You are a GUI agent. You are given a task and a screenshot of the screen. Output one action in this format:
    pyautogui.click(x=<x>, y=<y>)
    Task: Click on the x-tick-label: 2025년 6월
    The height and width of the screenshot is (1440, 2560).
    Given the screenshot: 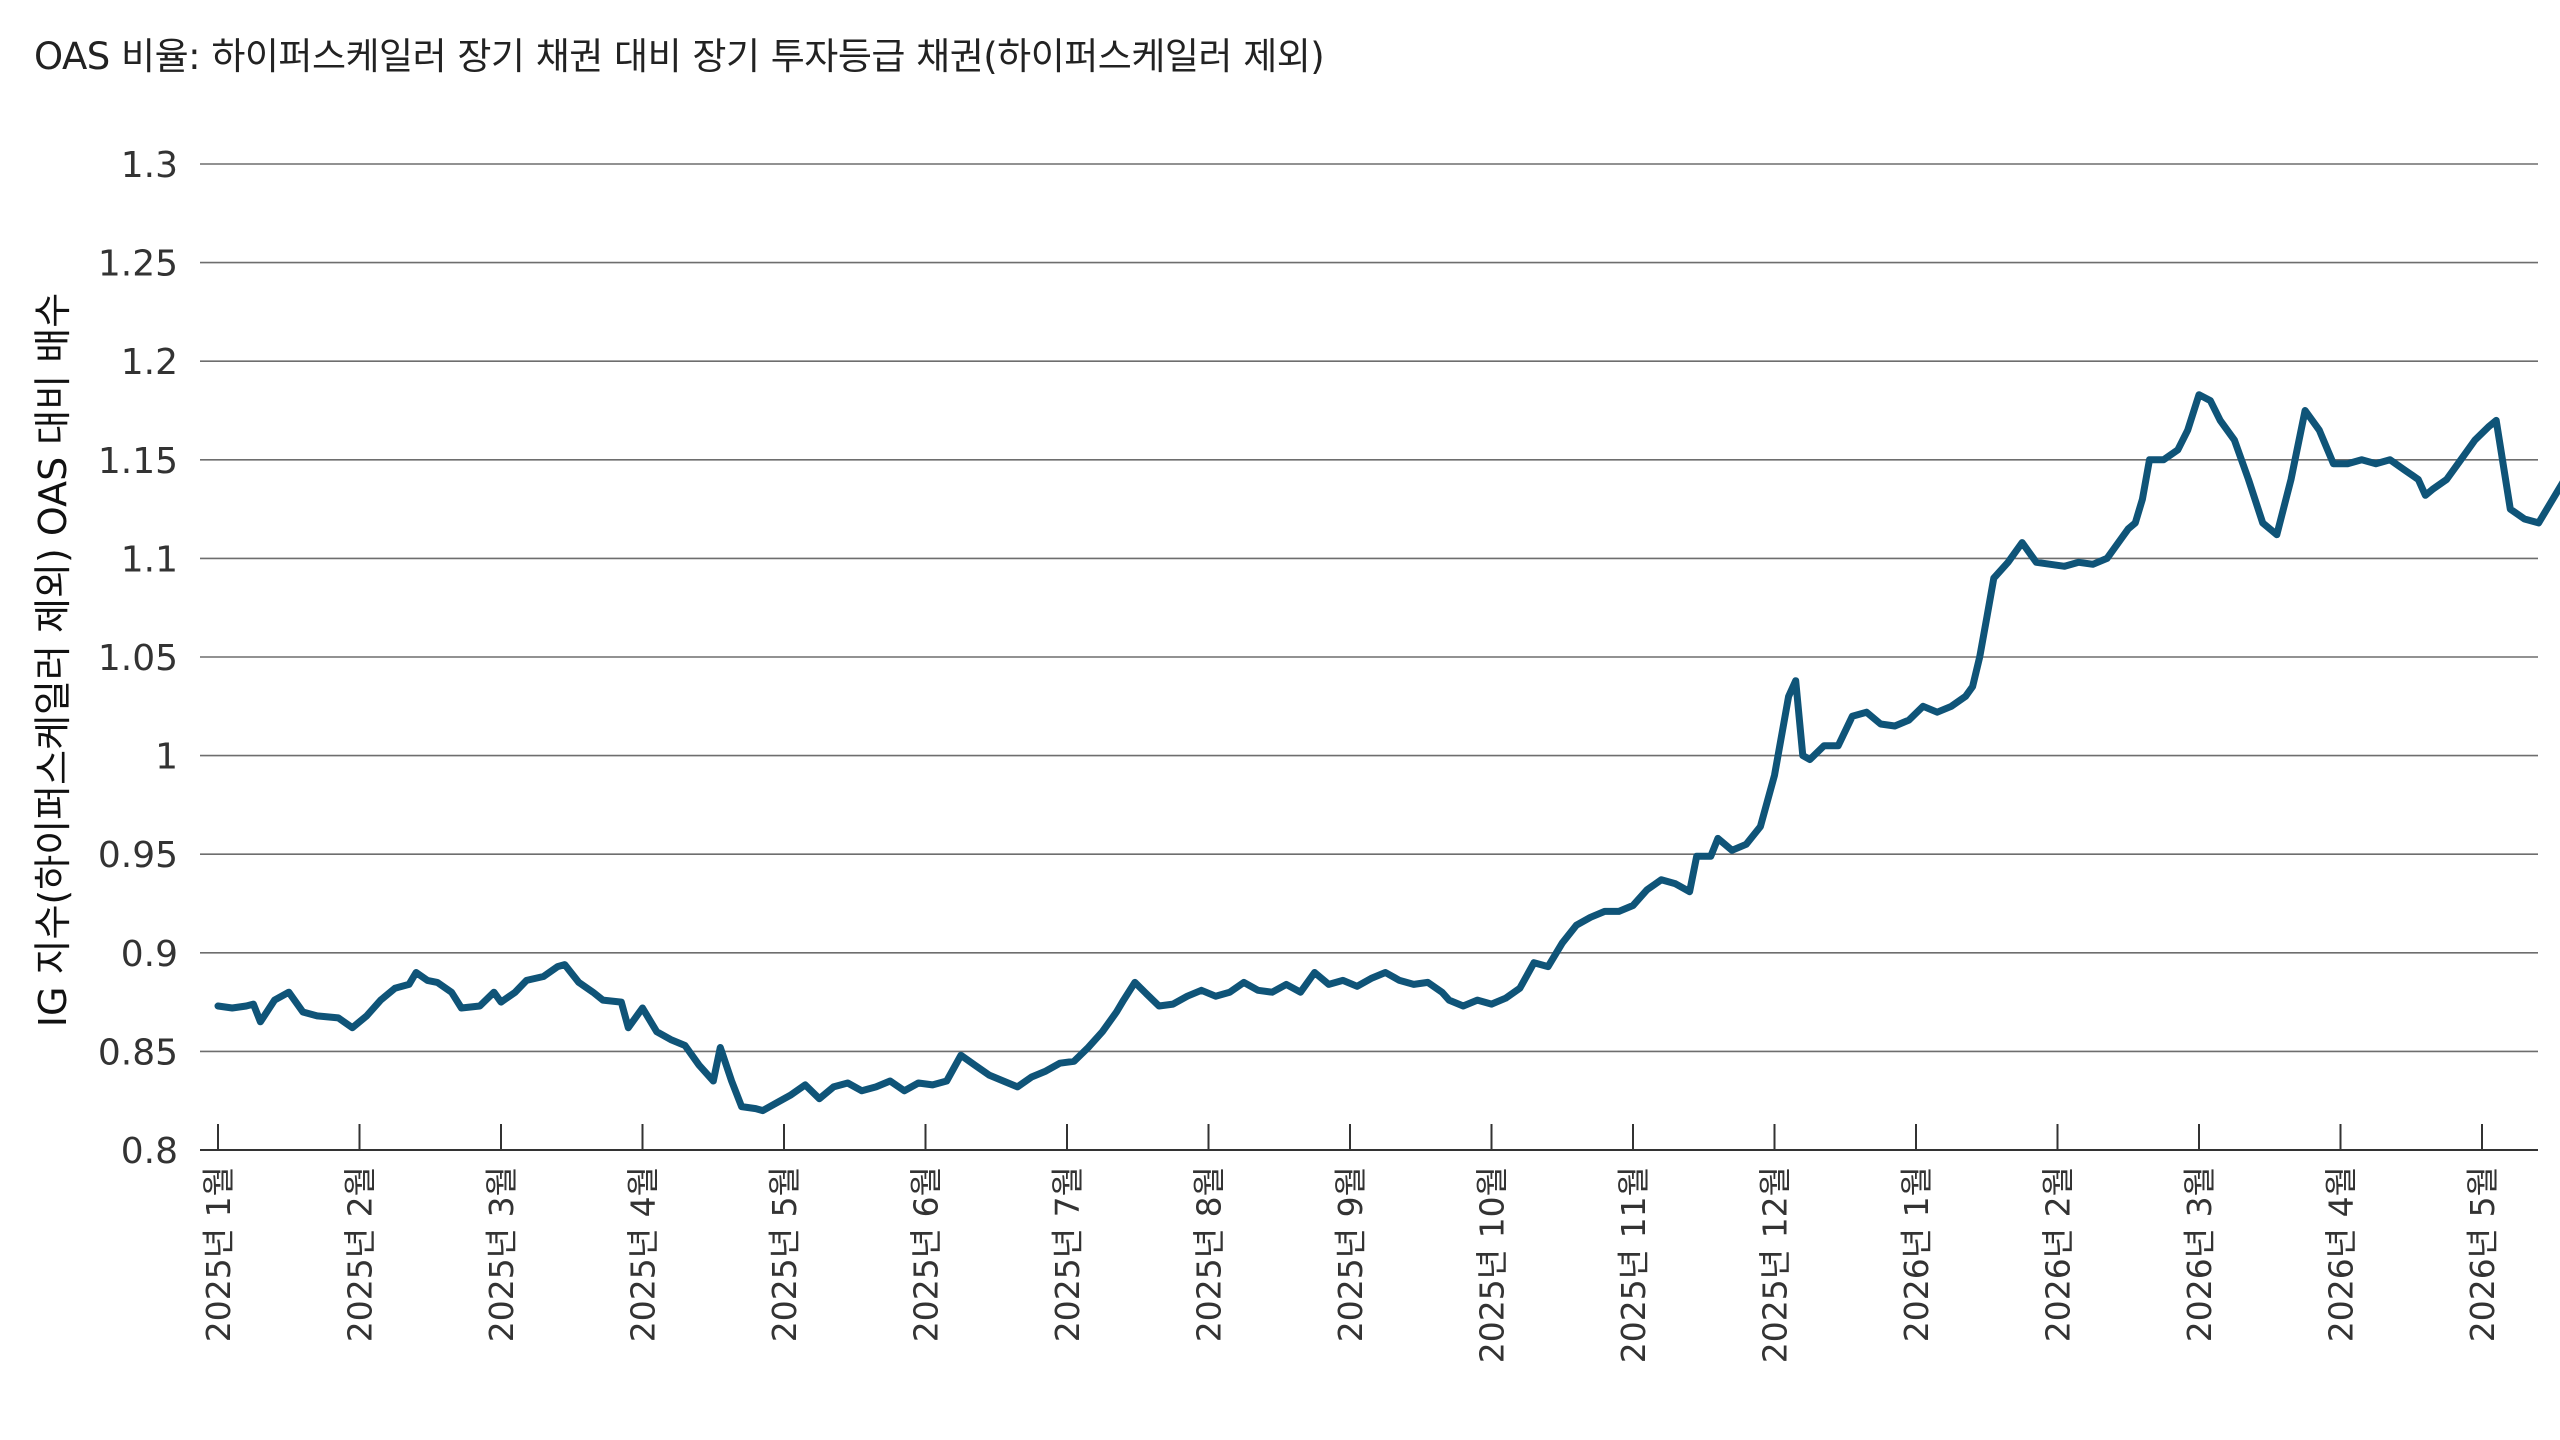 What is the action you would take?
    pyautogui.click(x=926, y=1254)
    